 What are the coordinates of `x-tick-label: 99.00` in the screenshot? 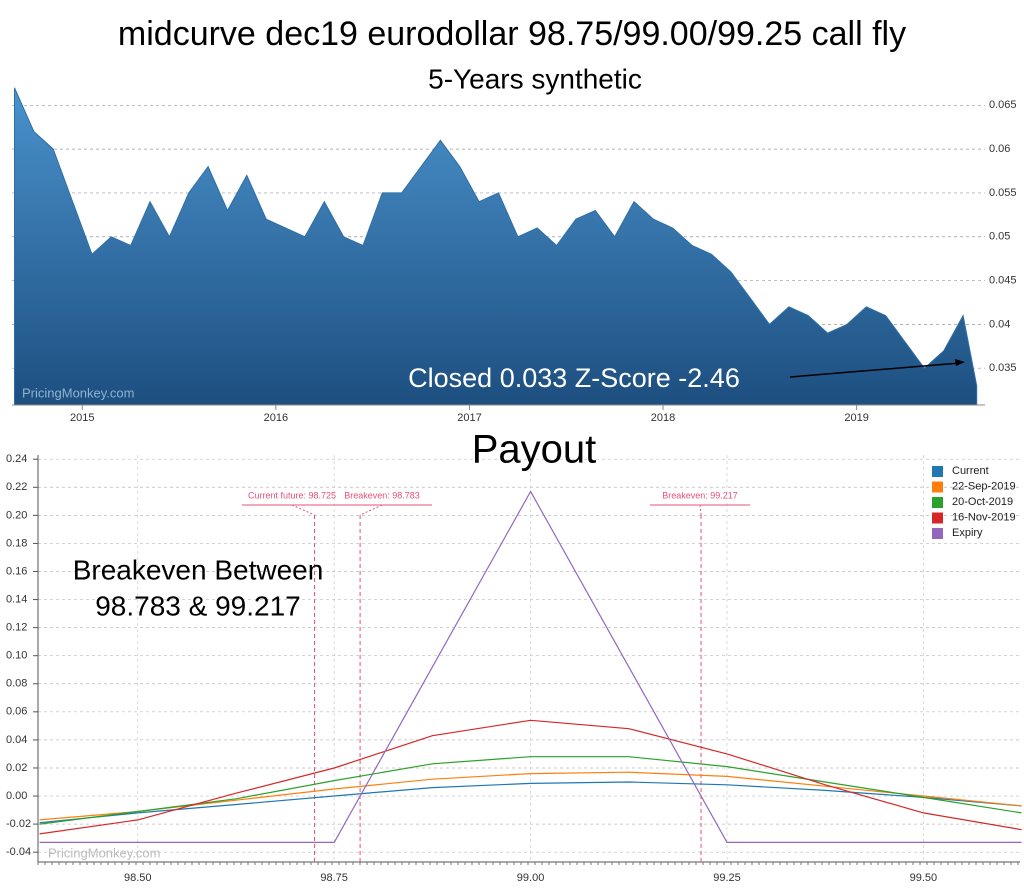 It's located at (531, 878).